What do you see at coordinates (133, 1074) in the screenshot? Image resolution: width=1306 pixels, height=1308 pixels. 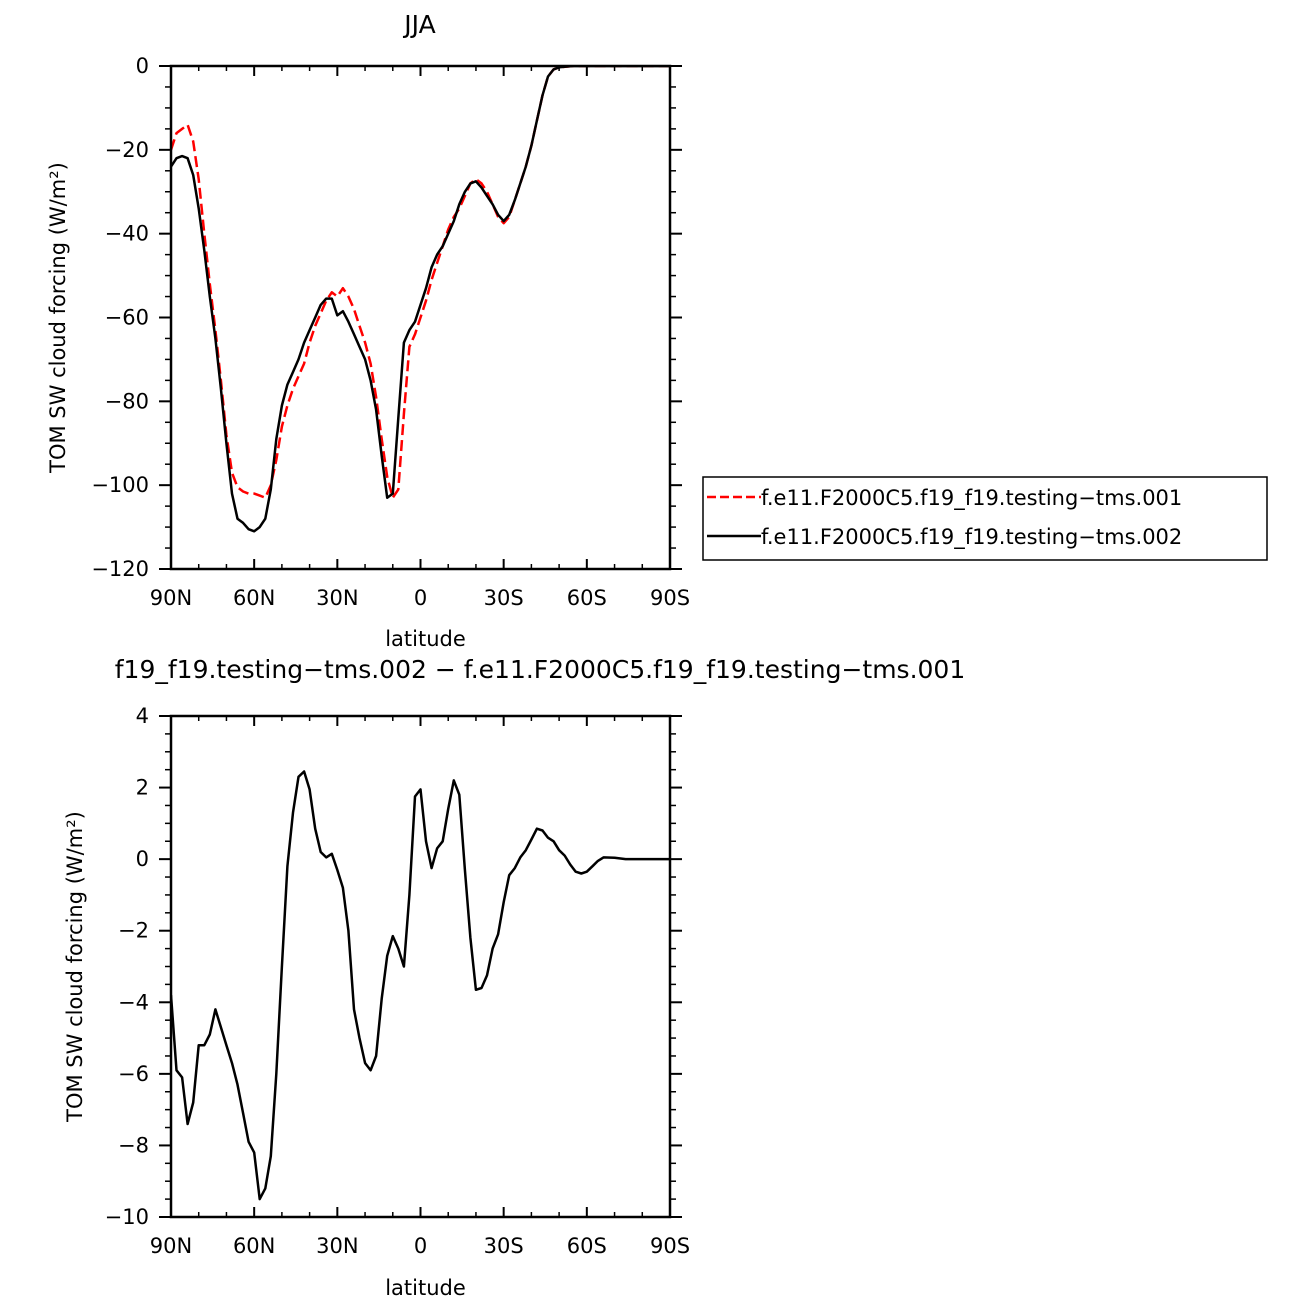 I see `y-tick-label: −6` at bounding box center [133, 1074].